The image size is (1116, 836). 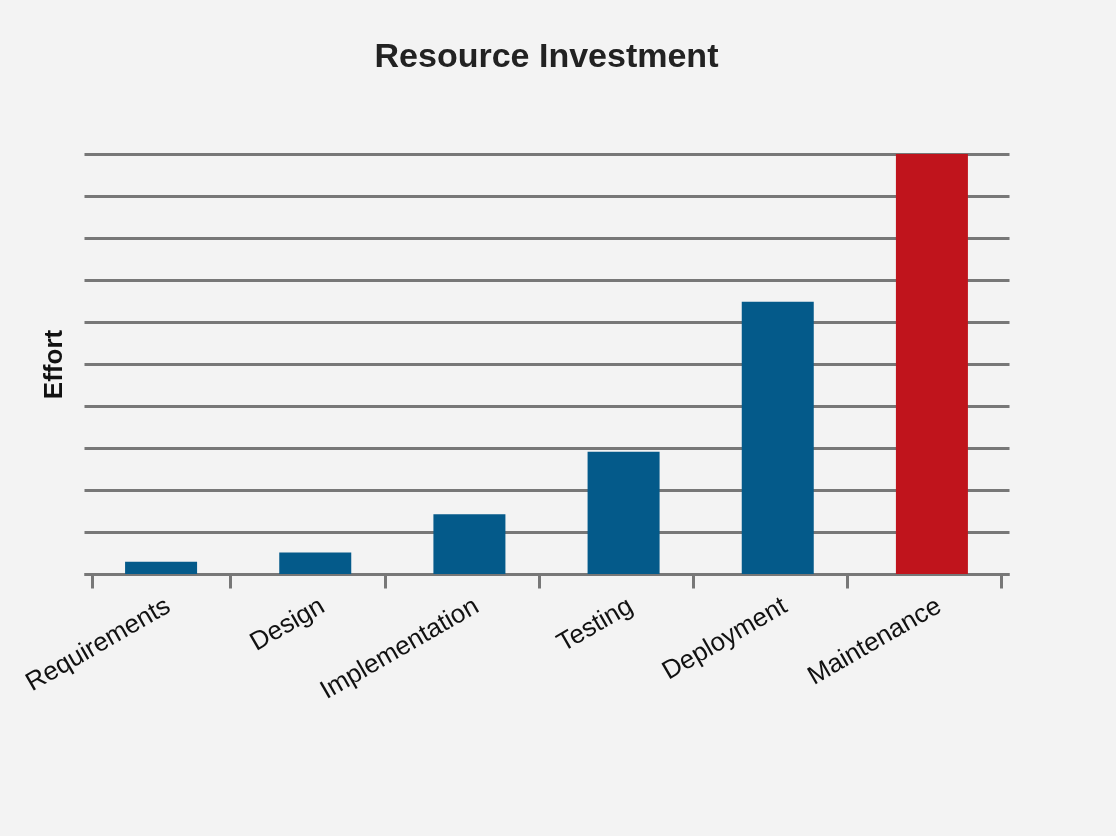 What do you see at coordinates (546, 55) in the screenshot?
I see `chart-title: Resource Investment` at bounding box center [546, 55].